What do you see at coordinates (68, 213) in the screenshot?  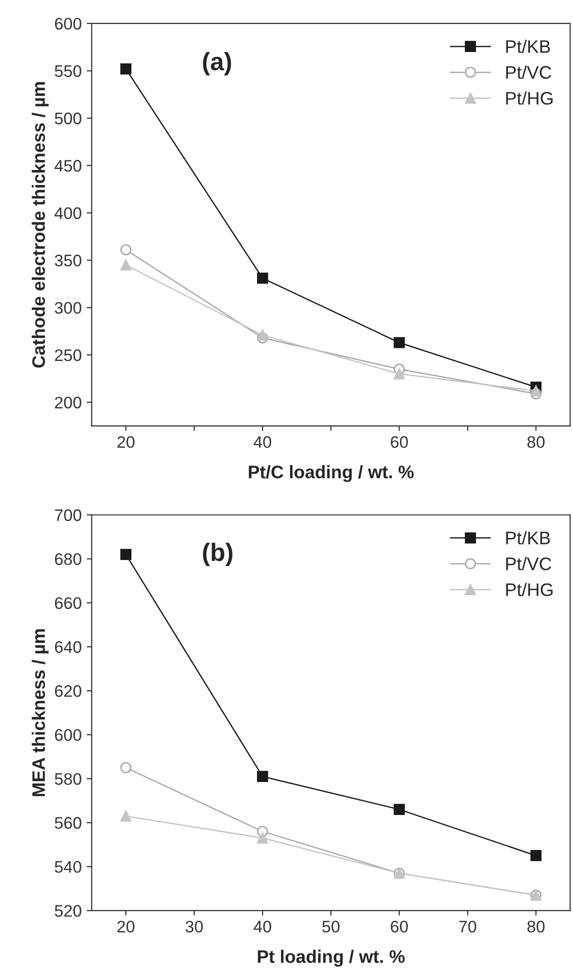 I see `y-tick-label: 400` at bounding box center [68, 213].